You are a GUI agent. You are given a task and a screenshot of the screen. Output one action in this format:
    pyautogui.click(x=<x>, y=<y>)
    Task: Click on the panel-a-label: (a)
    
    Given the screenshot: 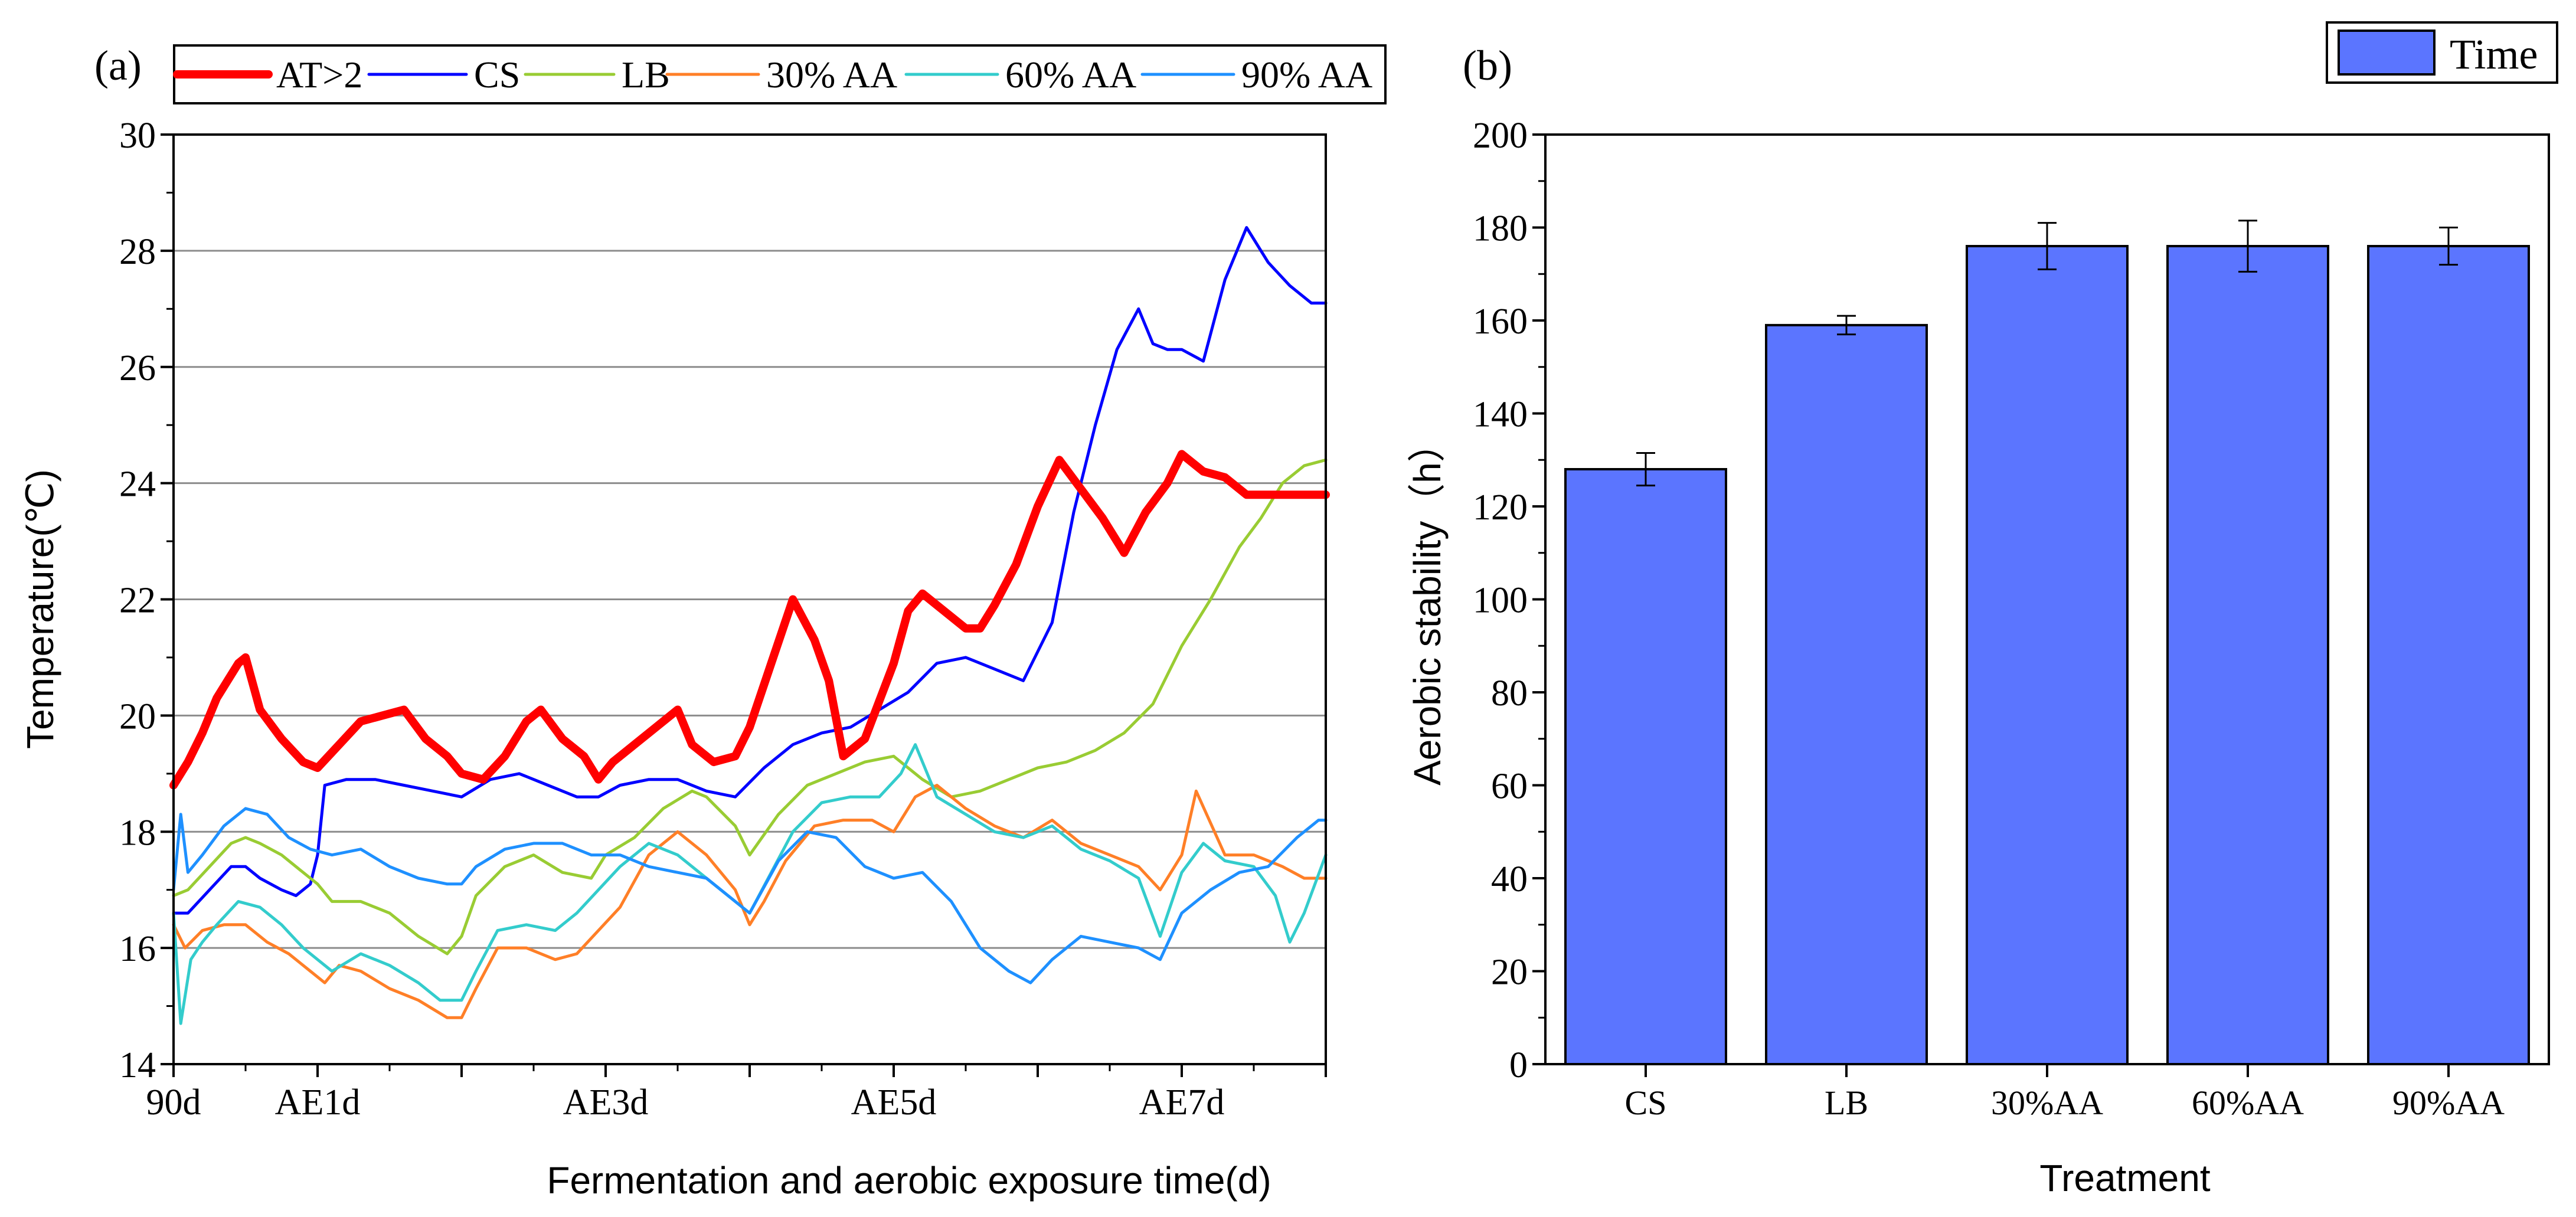 What is the action you would take?
    pyautogui.click(x=118, y=65)
    